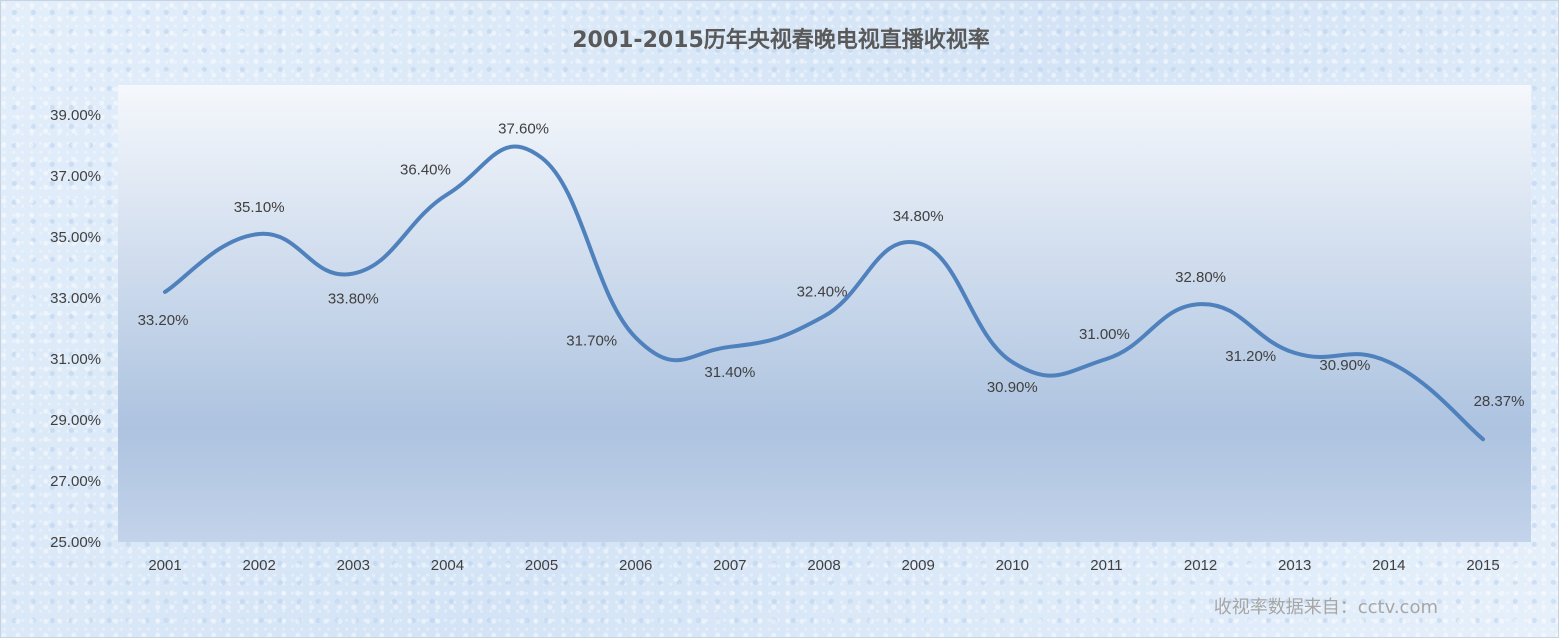 The image size is (1559, 639). I want to click on data-label: 34.80%, so click(918, 216).